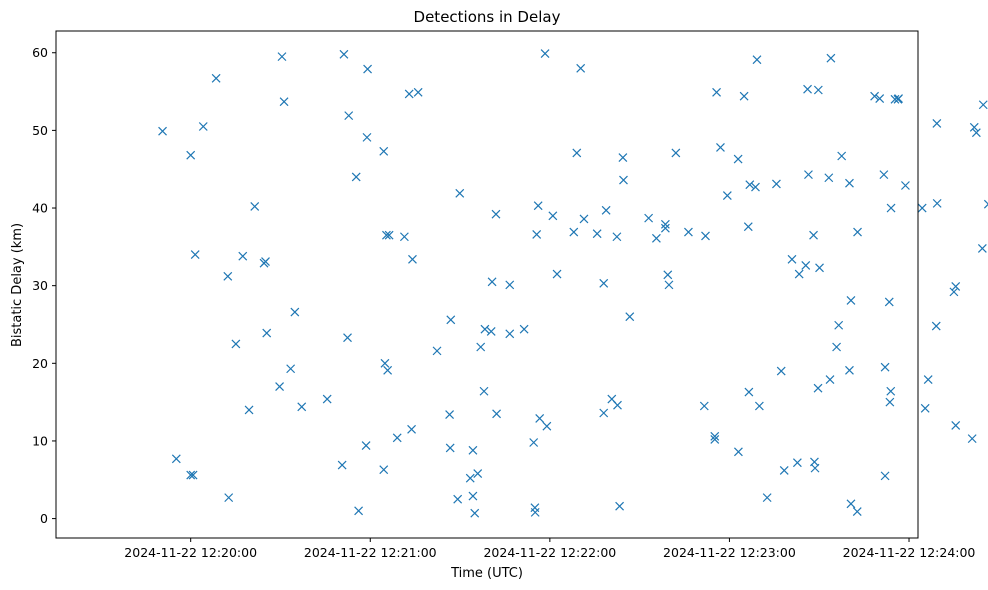 This screenshot has width=988, height=590. Describe the element at coordinates (729, 552) in the screenshot. I see `x-tick-label: 2024-11-22 12:23:00` at that location.